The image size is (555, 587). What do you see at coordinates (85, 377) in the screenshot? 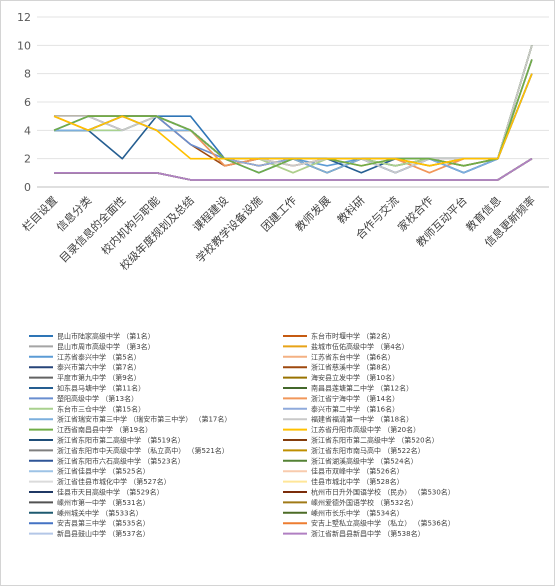
I see `legend-item: 平度市第九中学 （第9名）` at bounding box center [85, 377].